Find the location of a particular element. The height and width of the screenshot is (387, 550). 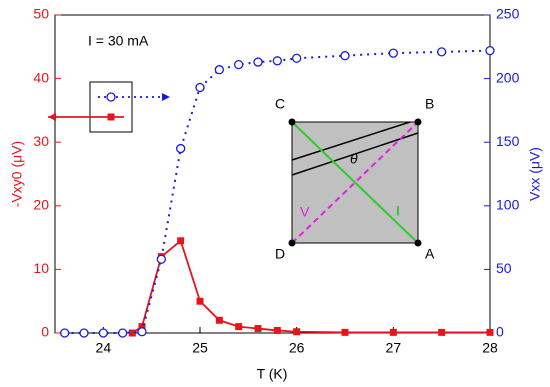

x-tick-label: 24 is located at coordinates (104, 348).